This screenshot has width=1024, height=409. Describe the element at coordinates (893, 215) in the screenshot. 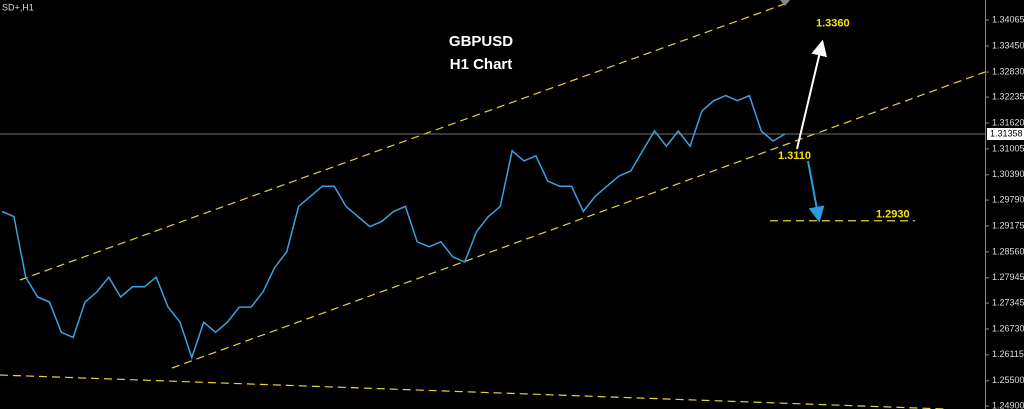

I see `level-label: 1.2930` at that location.